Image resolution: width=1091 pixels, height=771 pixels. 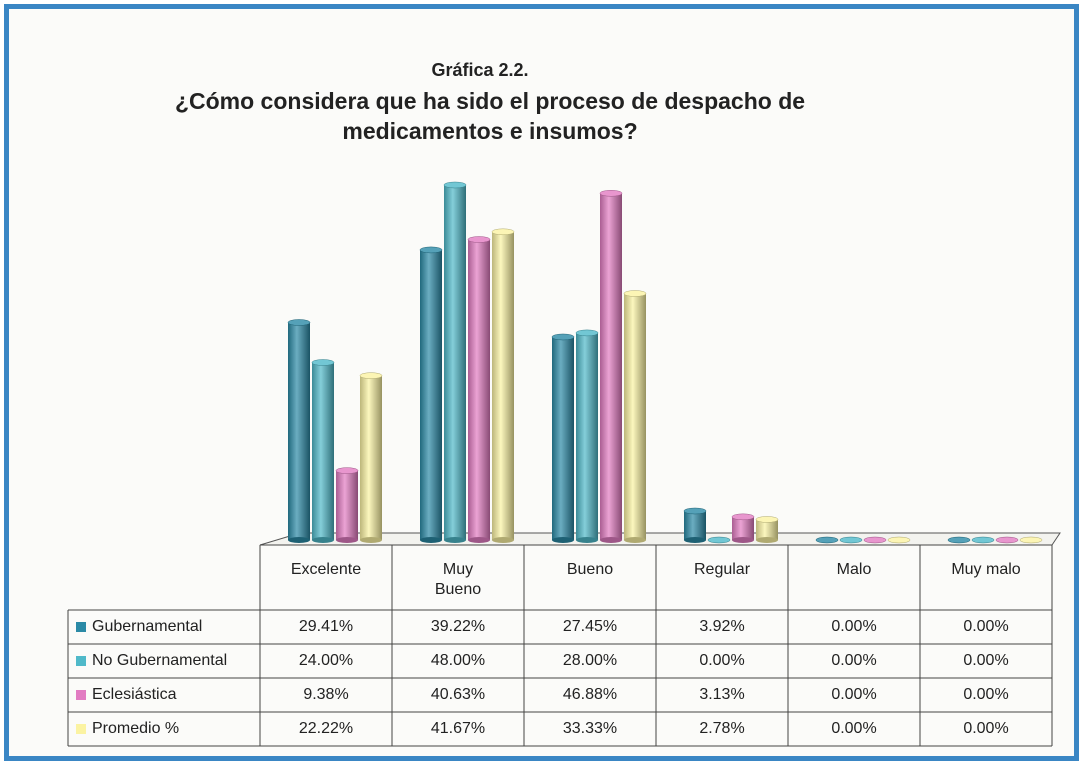 I want to click on category-label: Muy malo, so click(x=986, y=569).